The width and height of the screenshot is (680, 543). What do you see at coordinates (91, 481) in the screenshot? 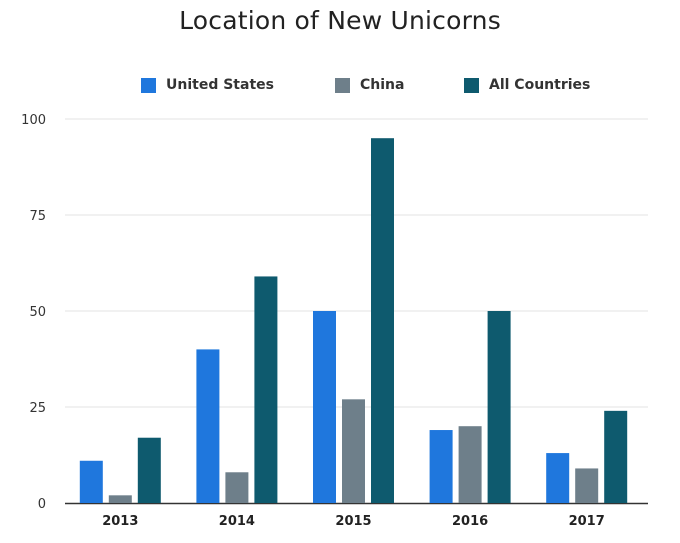
I see `bar-united-states-2013` at bounding box center [91, 481].